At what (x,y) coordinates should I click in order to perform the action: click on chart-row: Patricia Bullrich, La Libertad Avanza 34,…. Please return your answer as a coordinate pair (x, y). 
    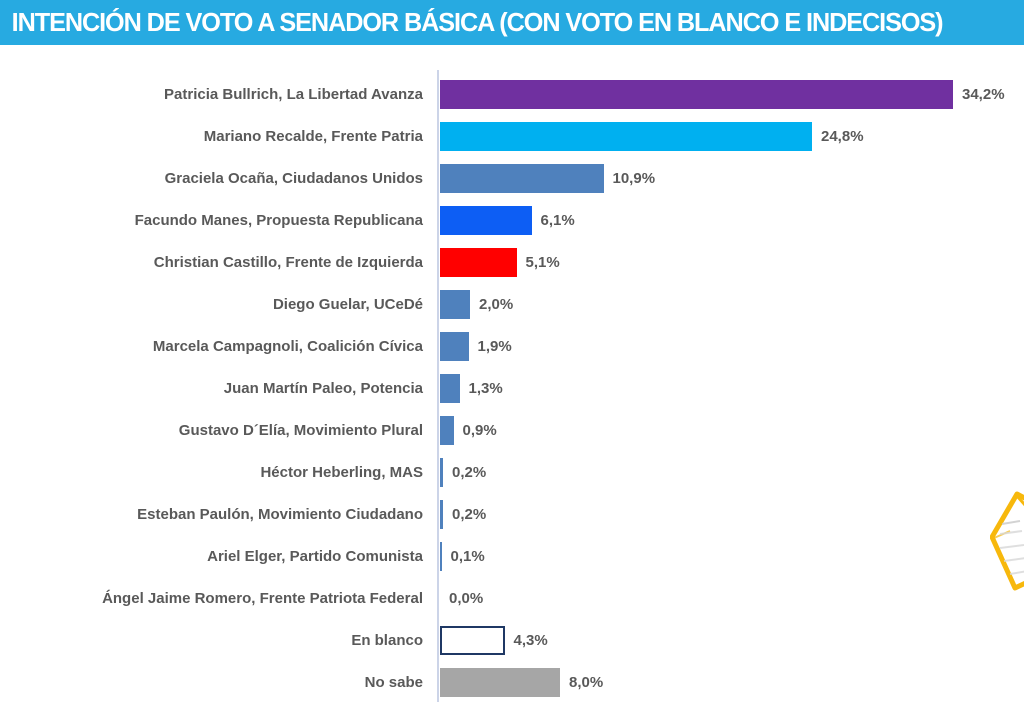
    Looking at the image, I should click on (512, 94).